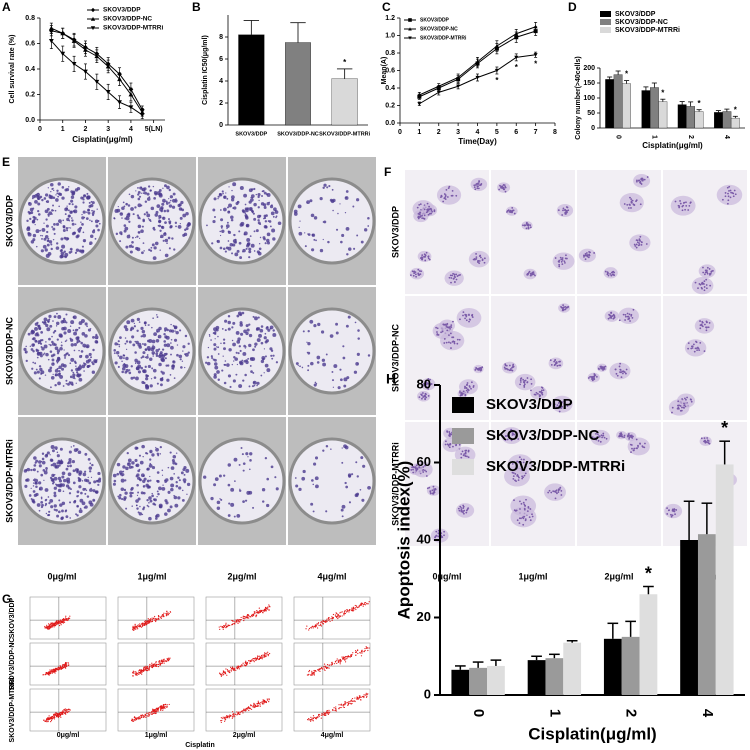 This screenshot has width=750, height=750. Describe the element at coordinates (9, 221) in the screenshot. I see `row-label: SKOV3/DDP` at that location.